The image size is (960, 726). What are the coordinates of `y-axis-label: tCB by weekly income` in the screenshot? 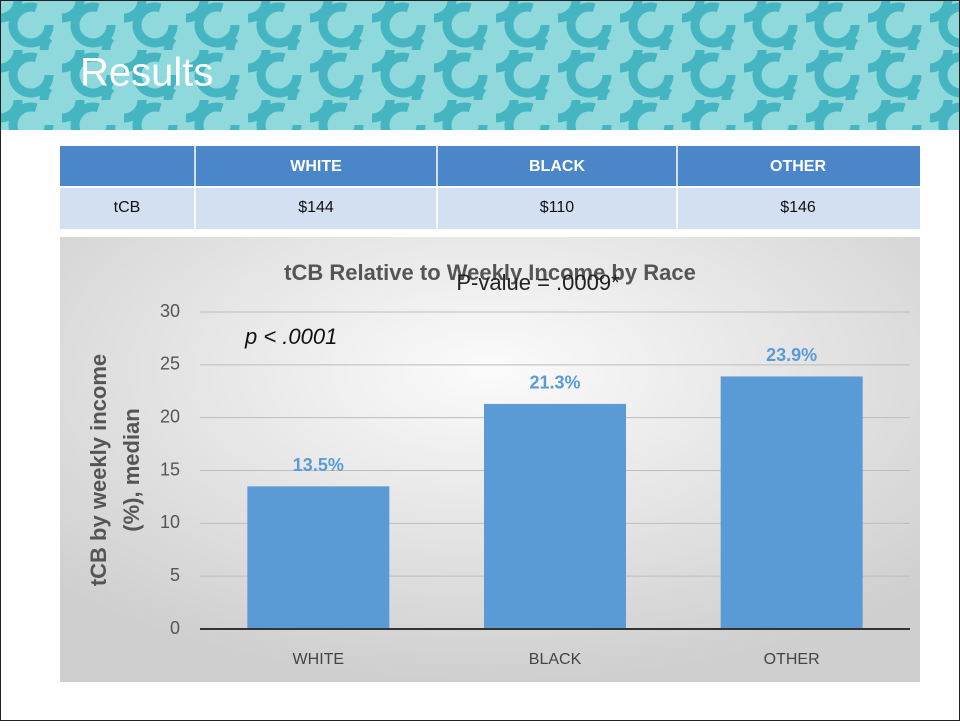 It's located at (98, 470).